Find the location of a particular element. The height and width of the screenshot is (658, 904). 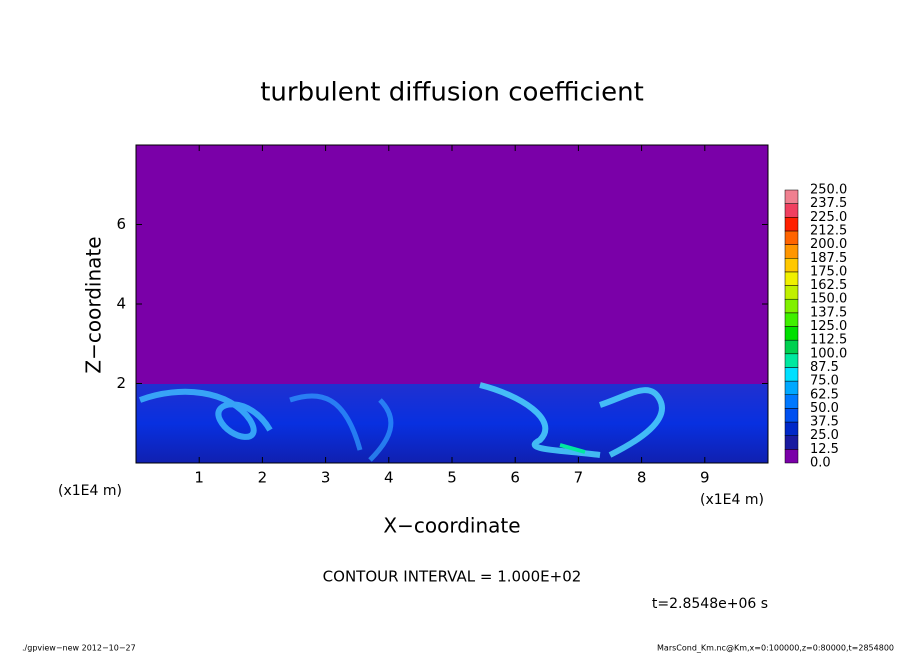

colorbar-label: 0.0 is located at coordinates (820, 463).